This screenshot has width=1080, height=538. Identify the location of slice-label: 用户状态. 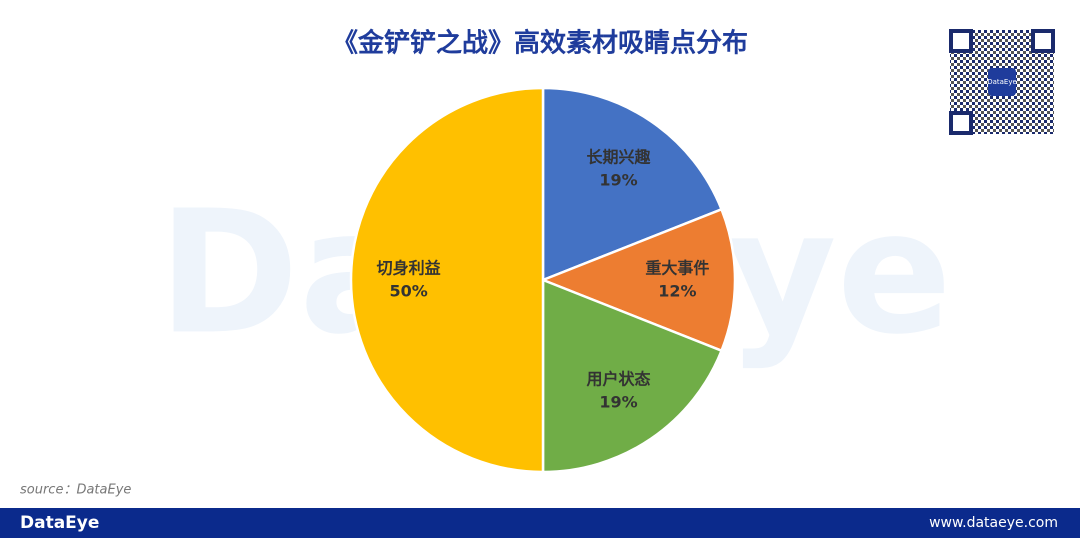
(619, 379).